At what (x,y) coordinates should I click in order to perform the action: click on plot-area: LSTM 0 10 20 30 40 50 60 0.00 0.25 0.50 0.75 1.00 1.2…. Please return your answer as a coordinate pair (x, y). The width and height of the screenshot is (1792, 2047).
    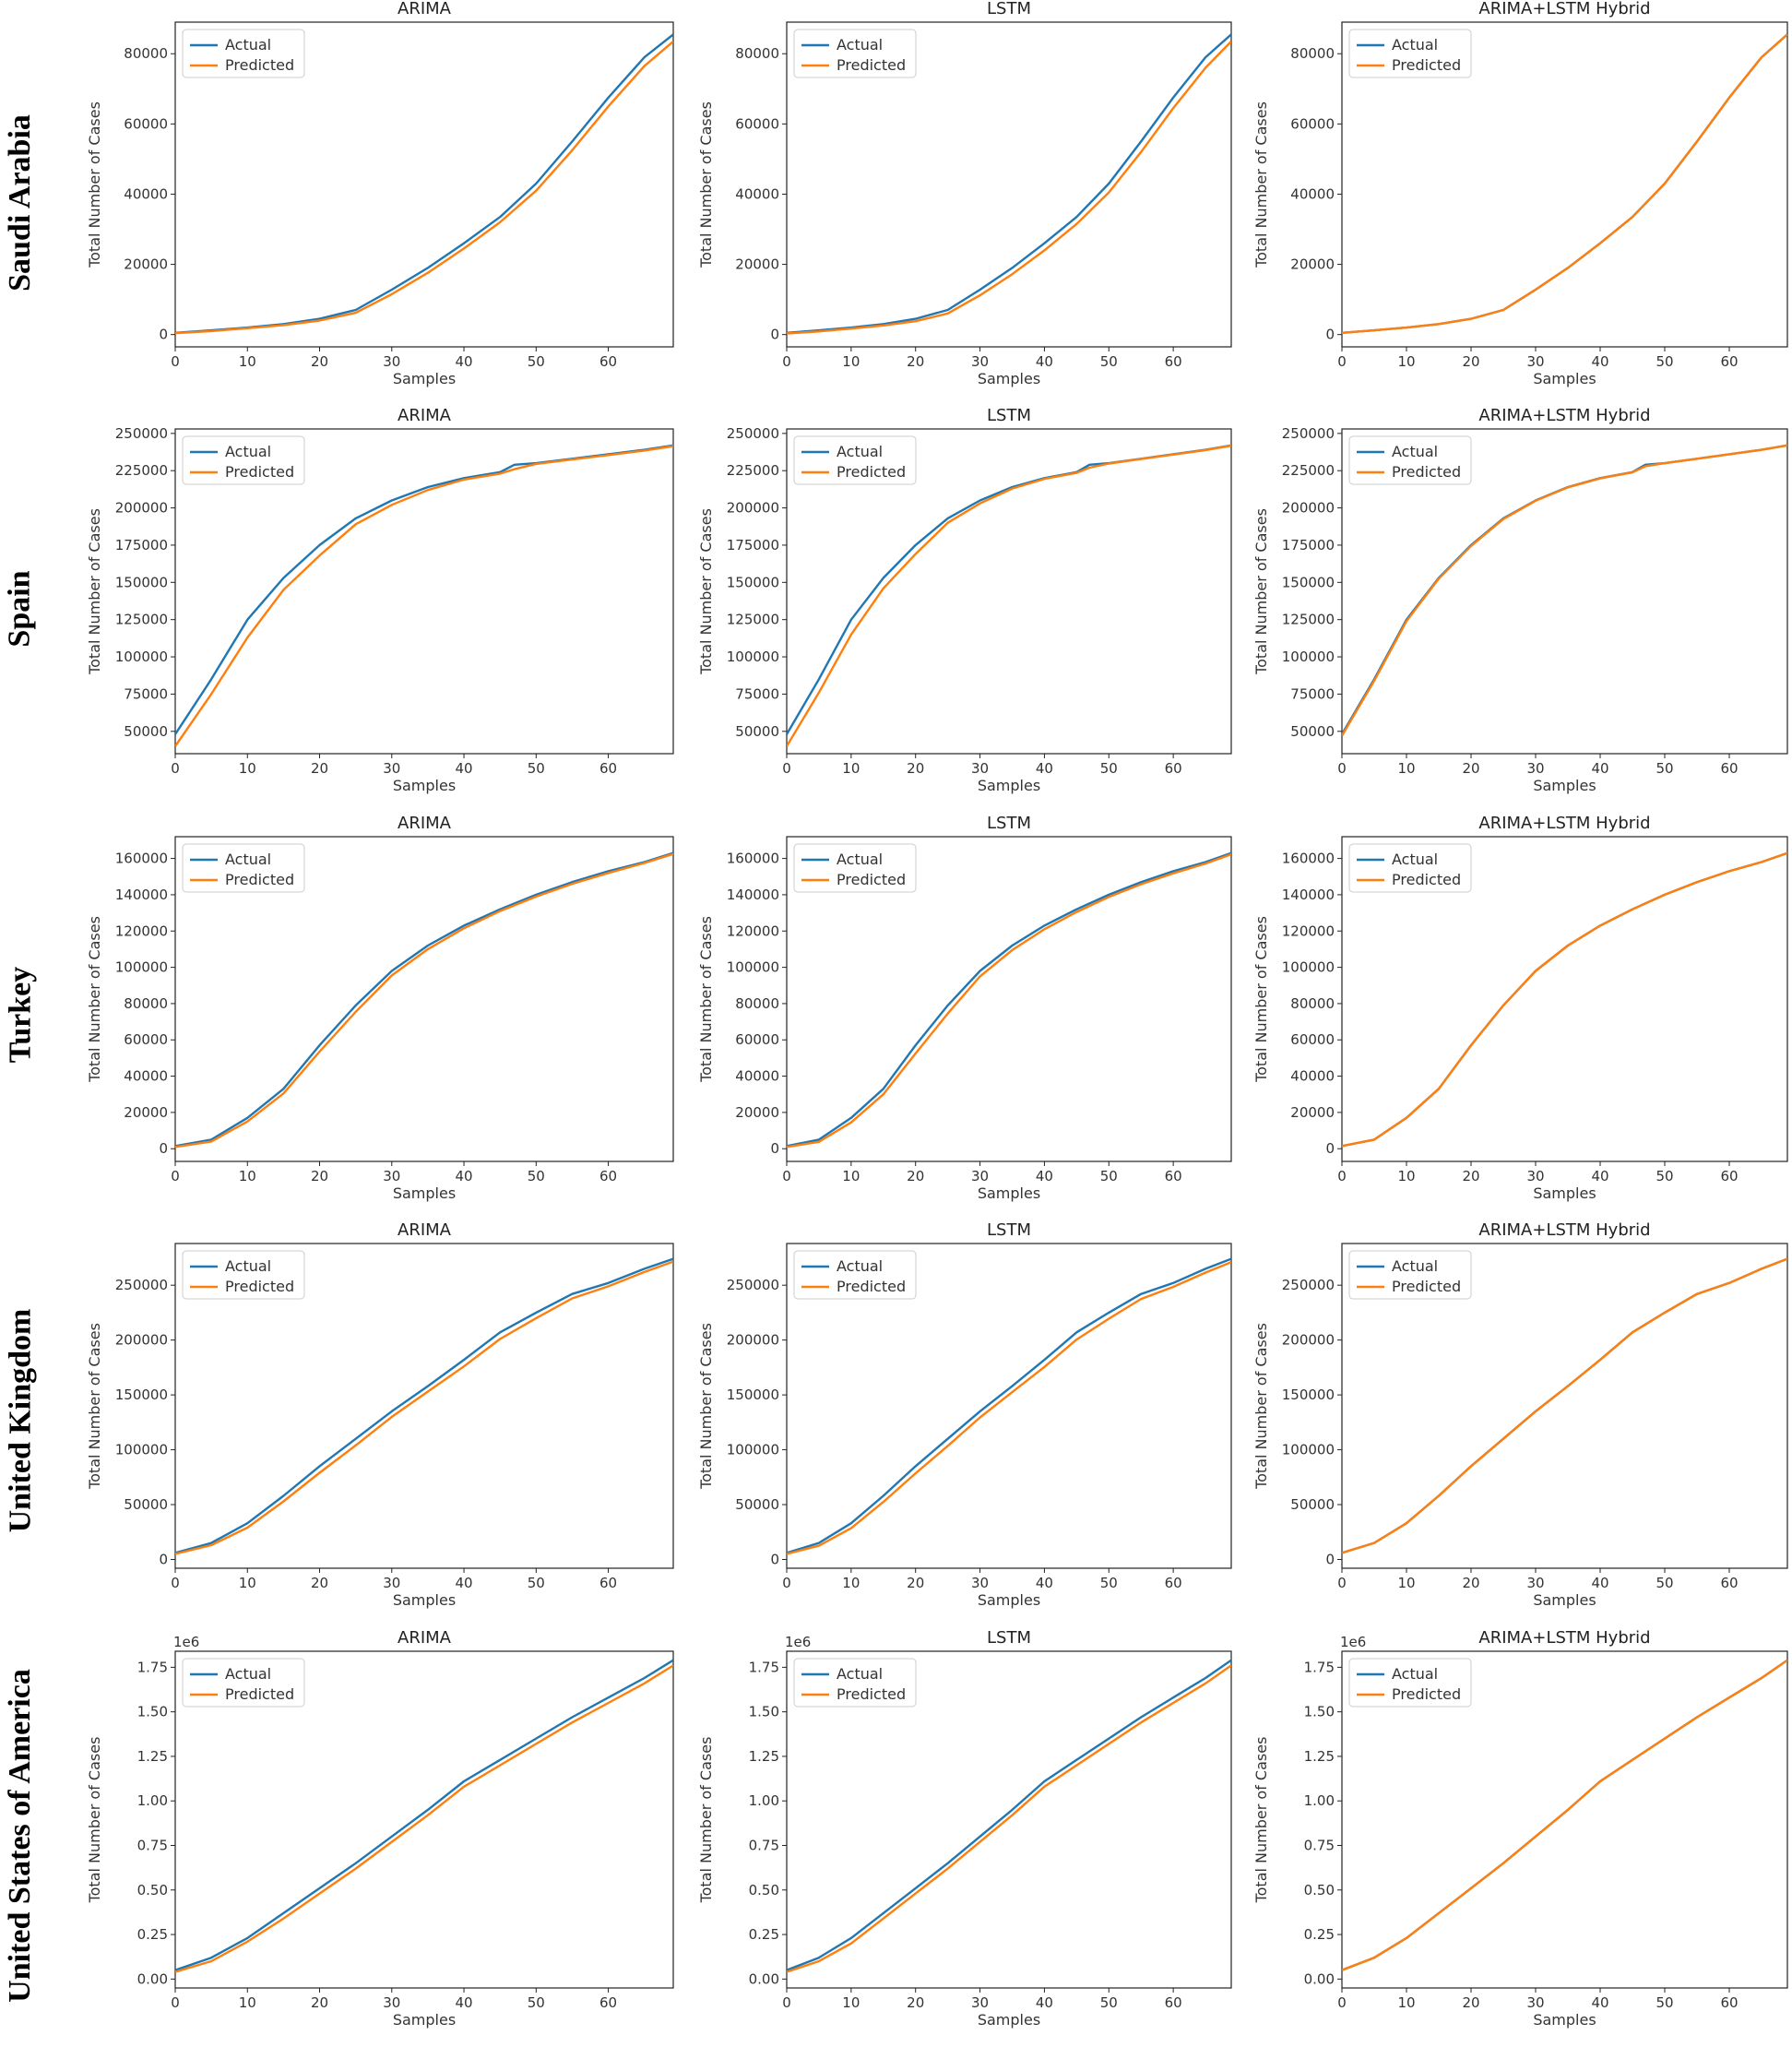
    Looking at the image, I should click on (964, 1829).